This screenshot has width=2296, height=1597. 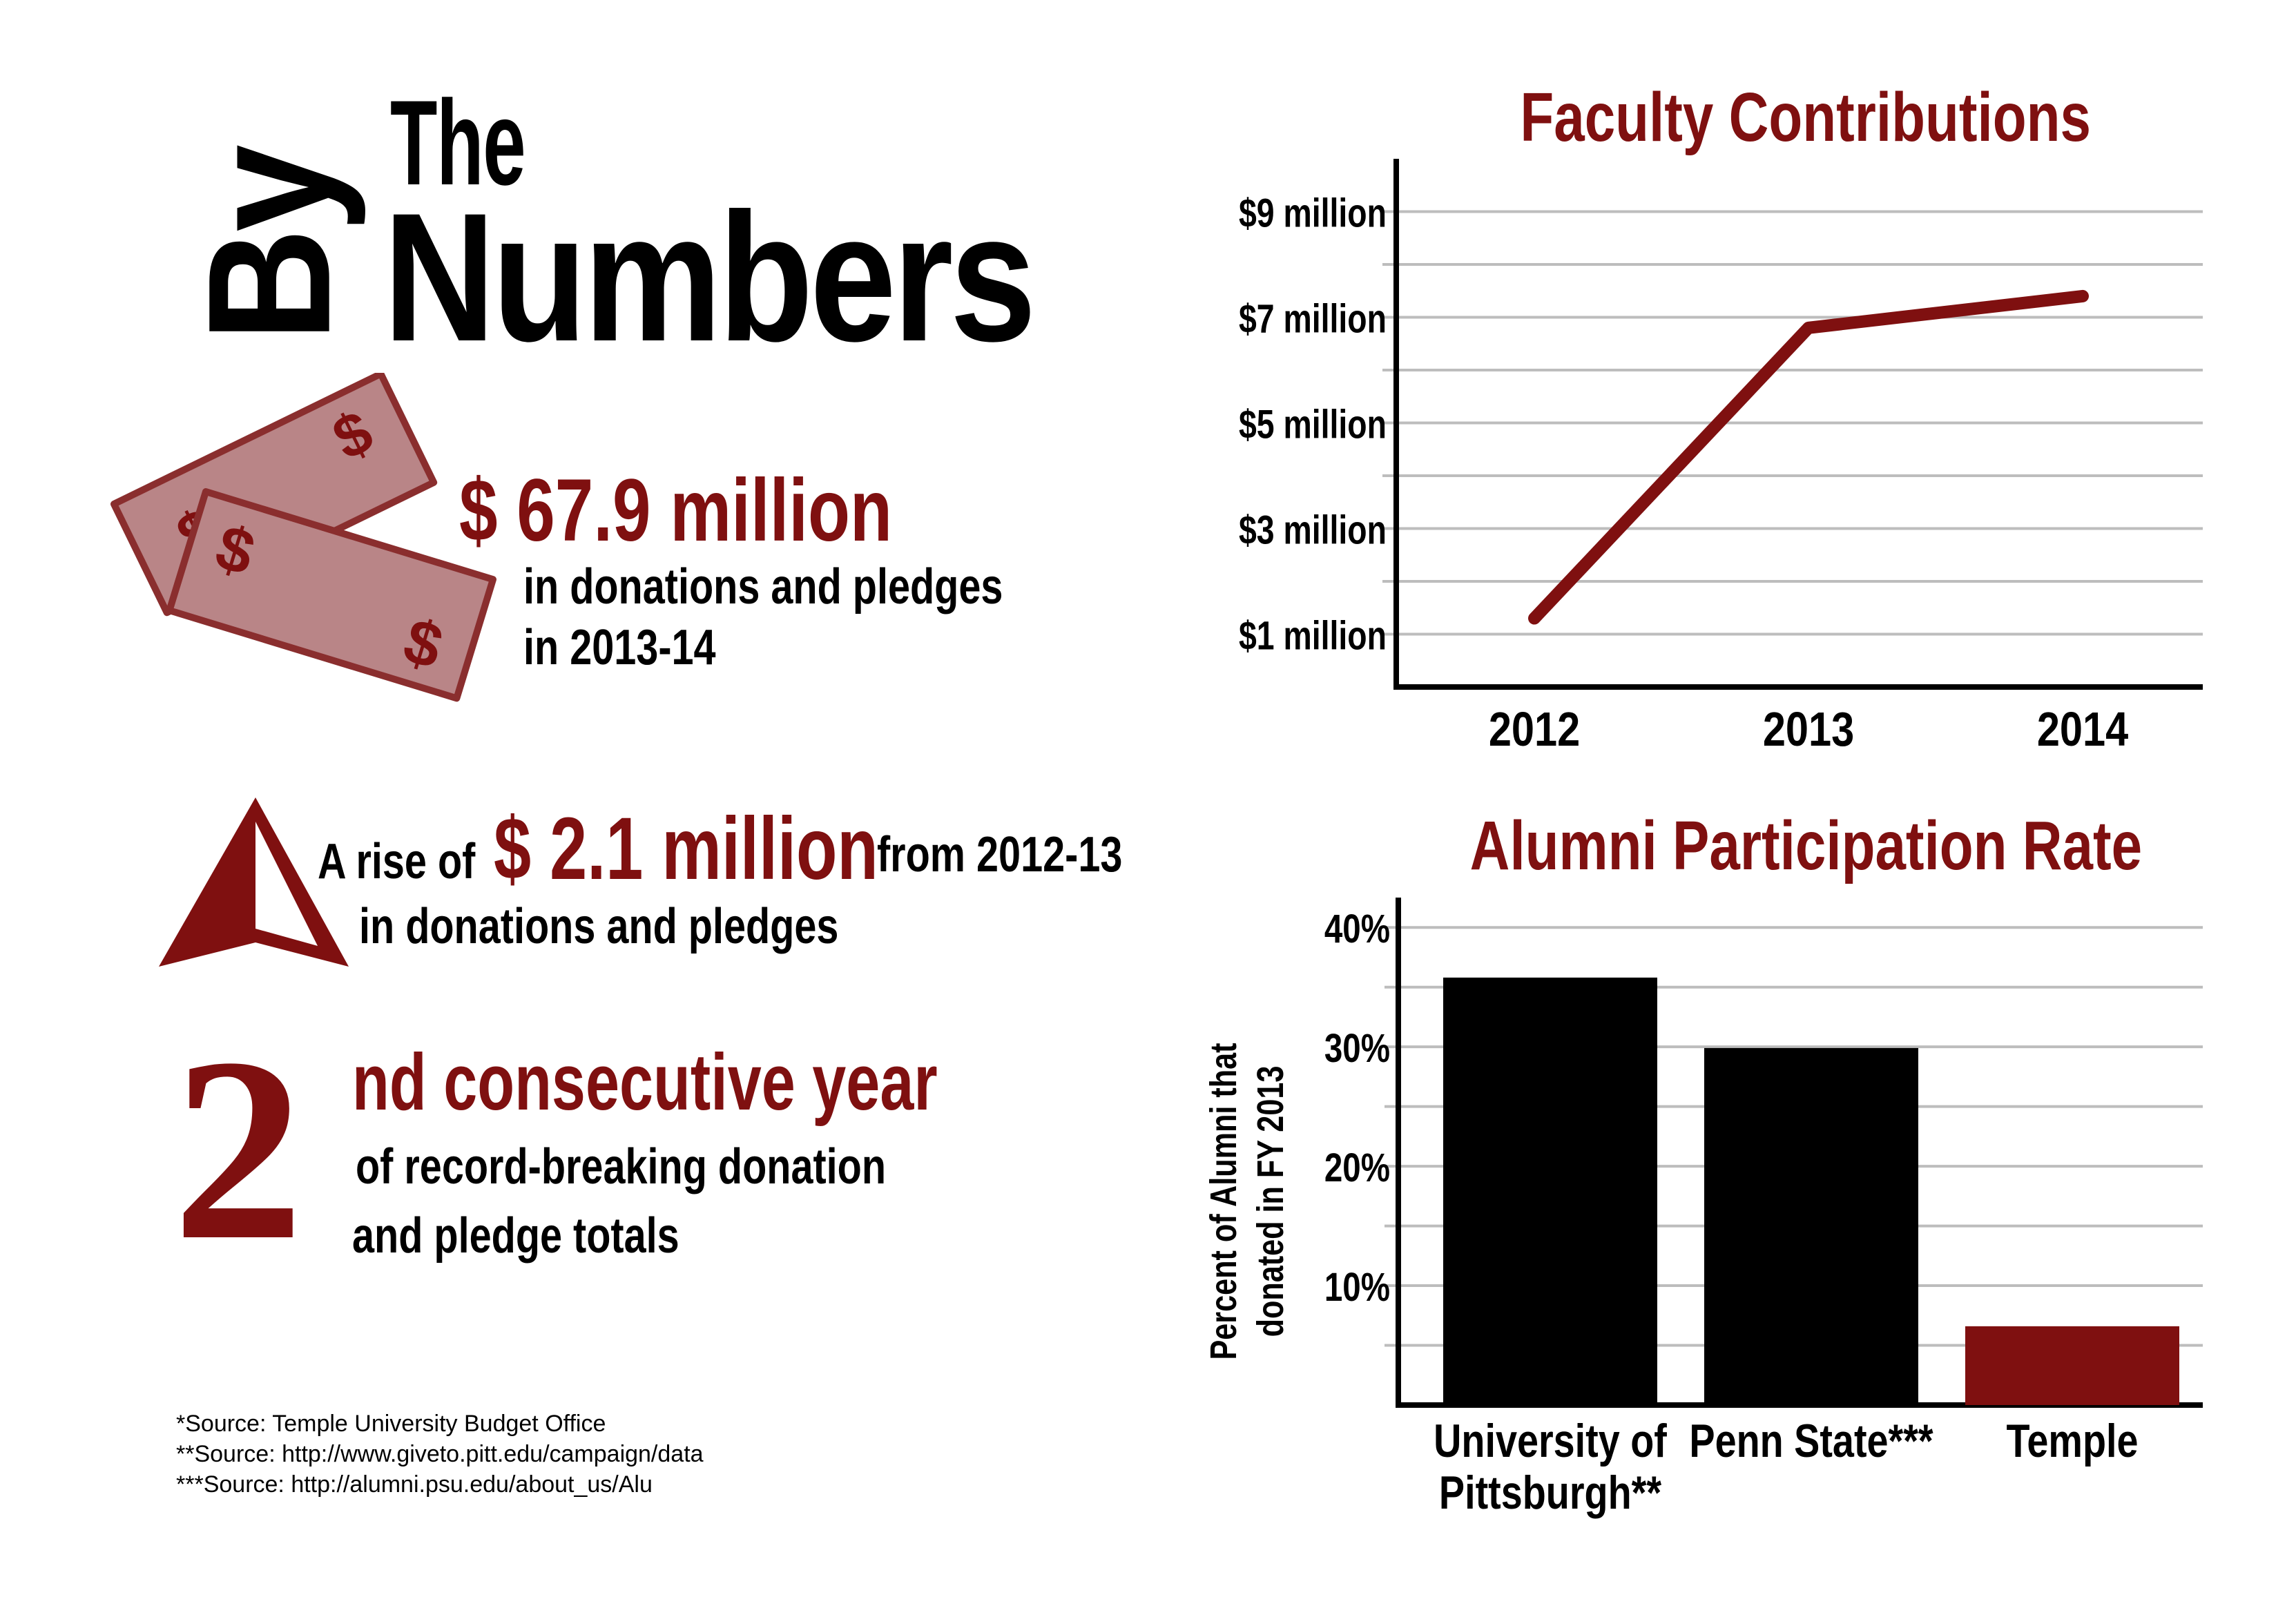 I want to click on y-axis-label: donated in FY 2013, so click(x=1271, y=1201).